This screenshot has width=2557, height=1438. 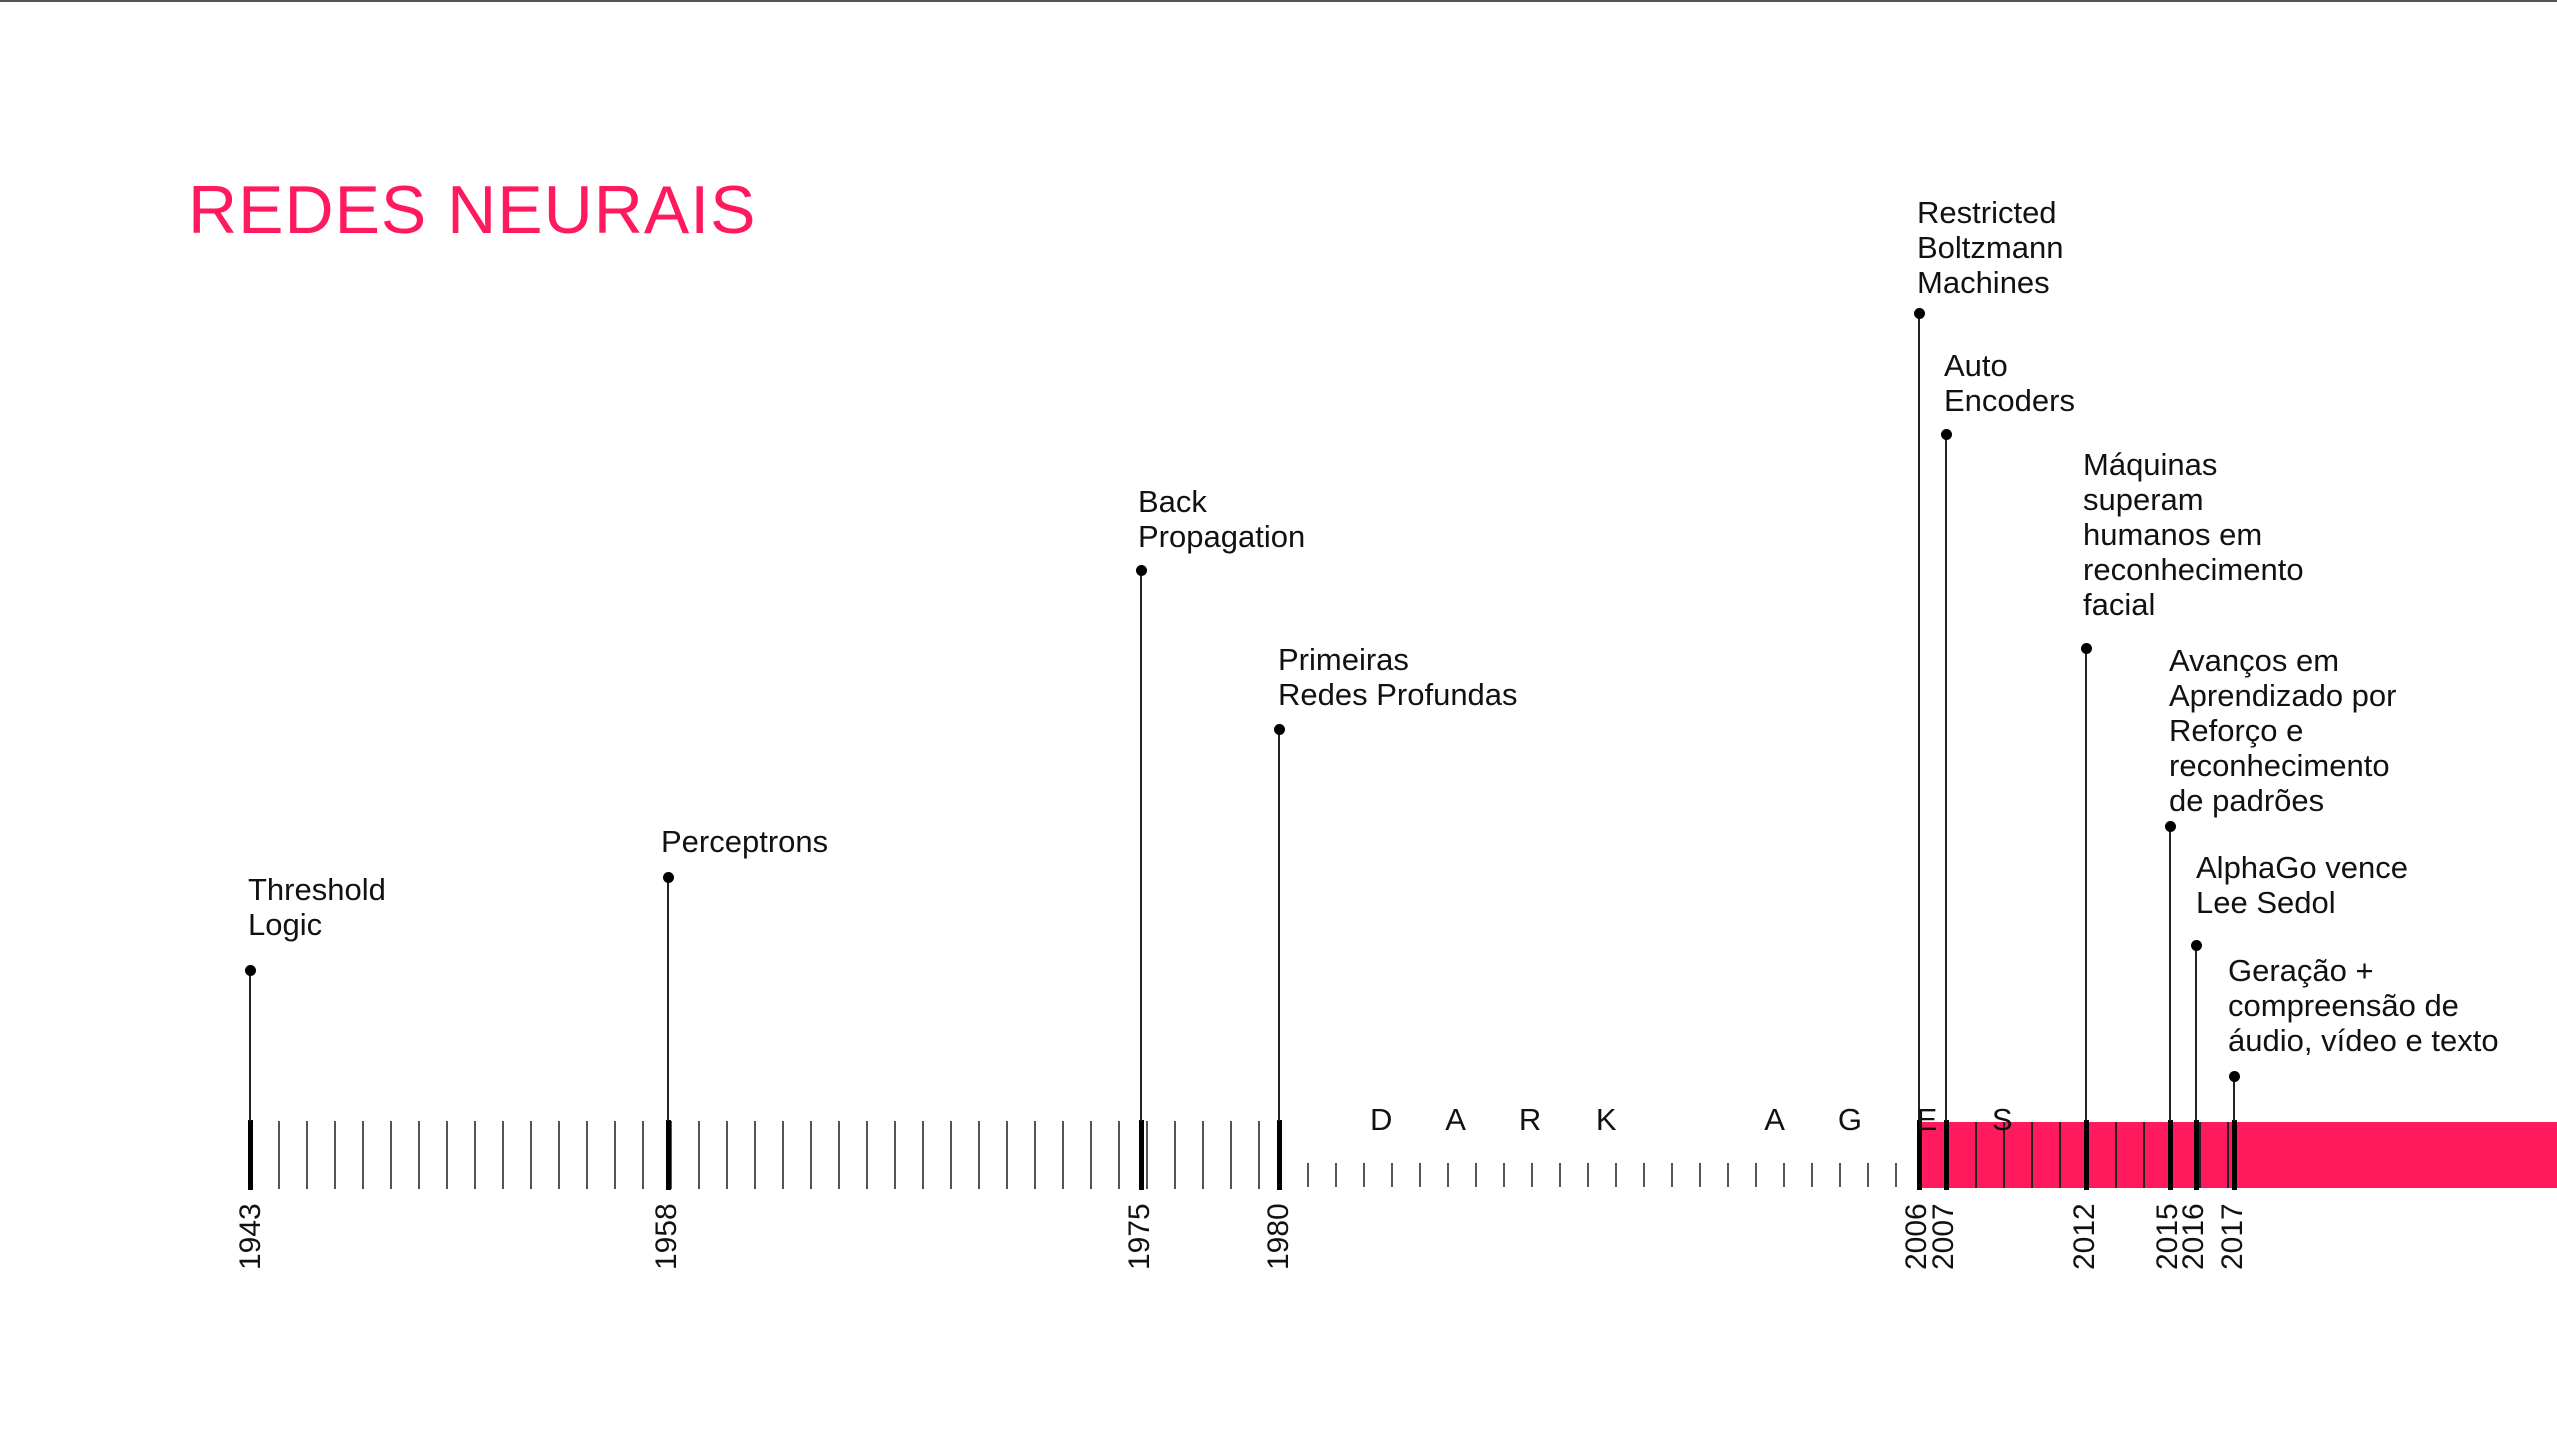 I want to click on event-label-1958: Perceptrons, so click(x=745, y=841).